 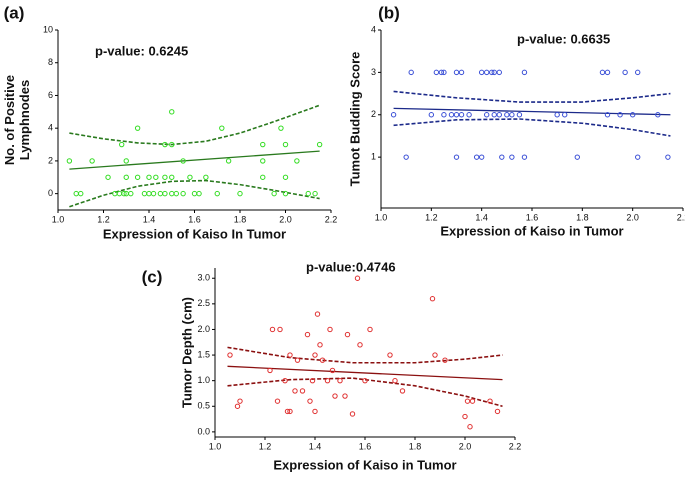 I want to click on x-tick-label: 1.2, so click(x=265, y=446).